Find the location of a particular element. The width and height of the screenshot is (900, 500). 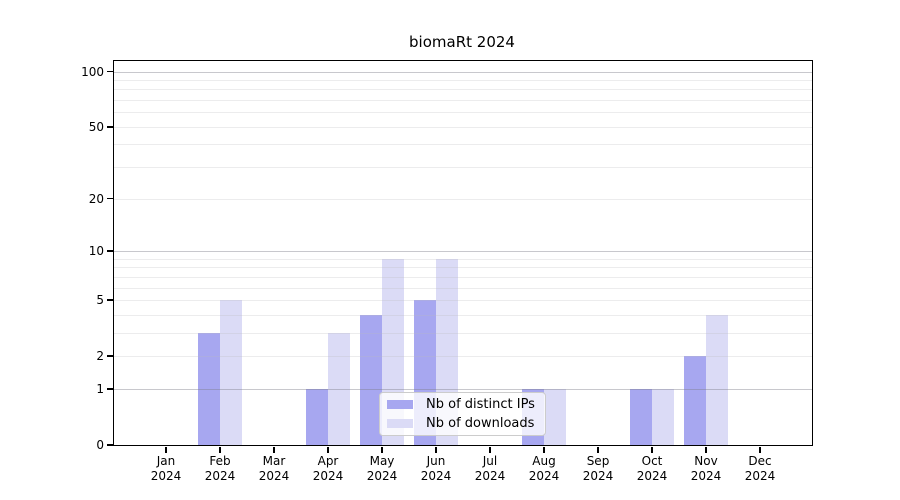

y-tick-label-1: 1 is located at coordinates (100, 388).